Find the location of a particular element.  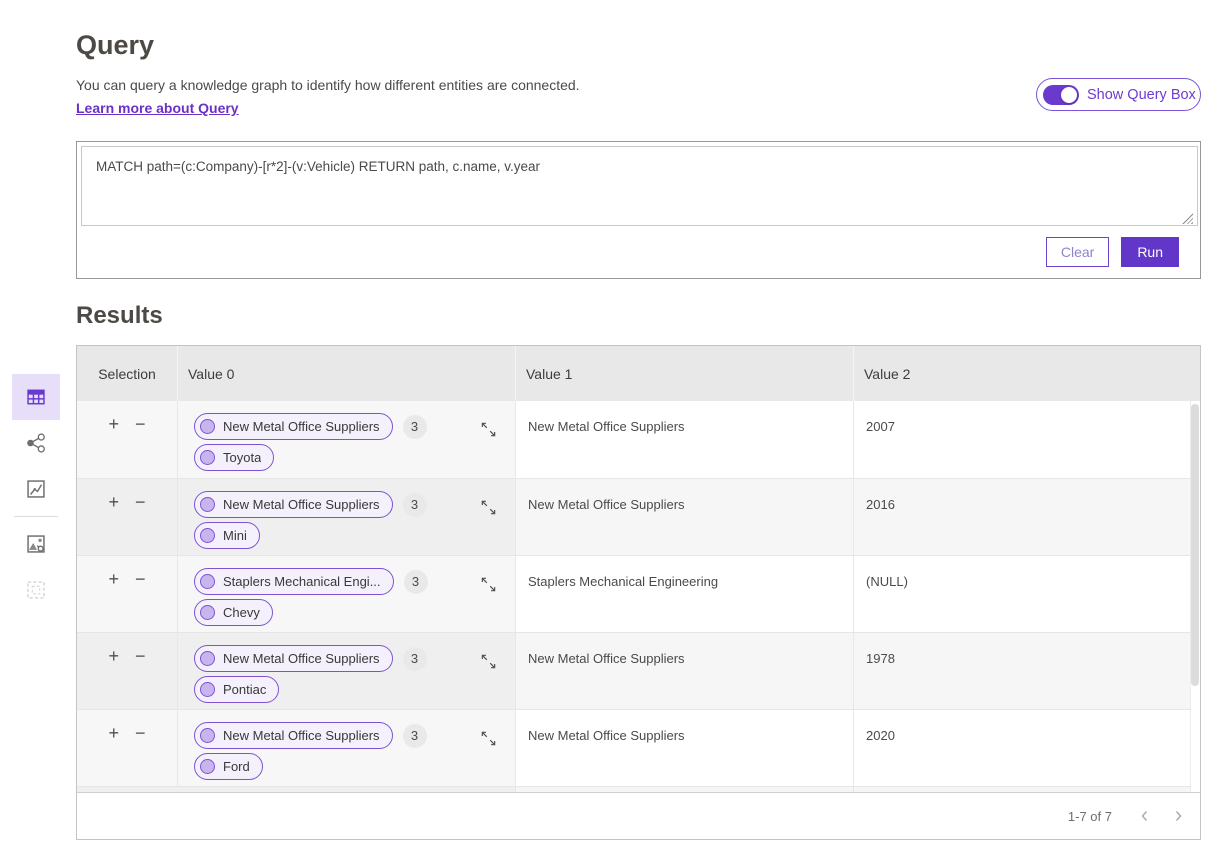

results-title: Results is located at coordinates (119, 315).